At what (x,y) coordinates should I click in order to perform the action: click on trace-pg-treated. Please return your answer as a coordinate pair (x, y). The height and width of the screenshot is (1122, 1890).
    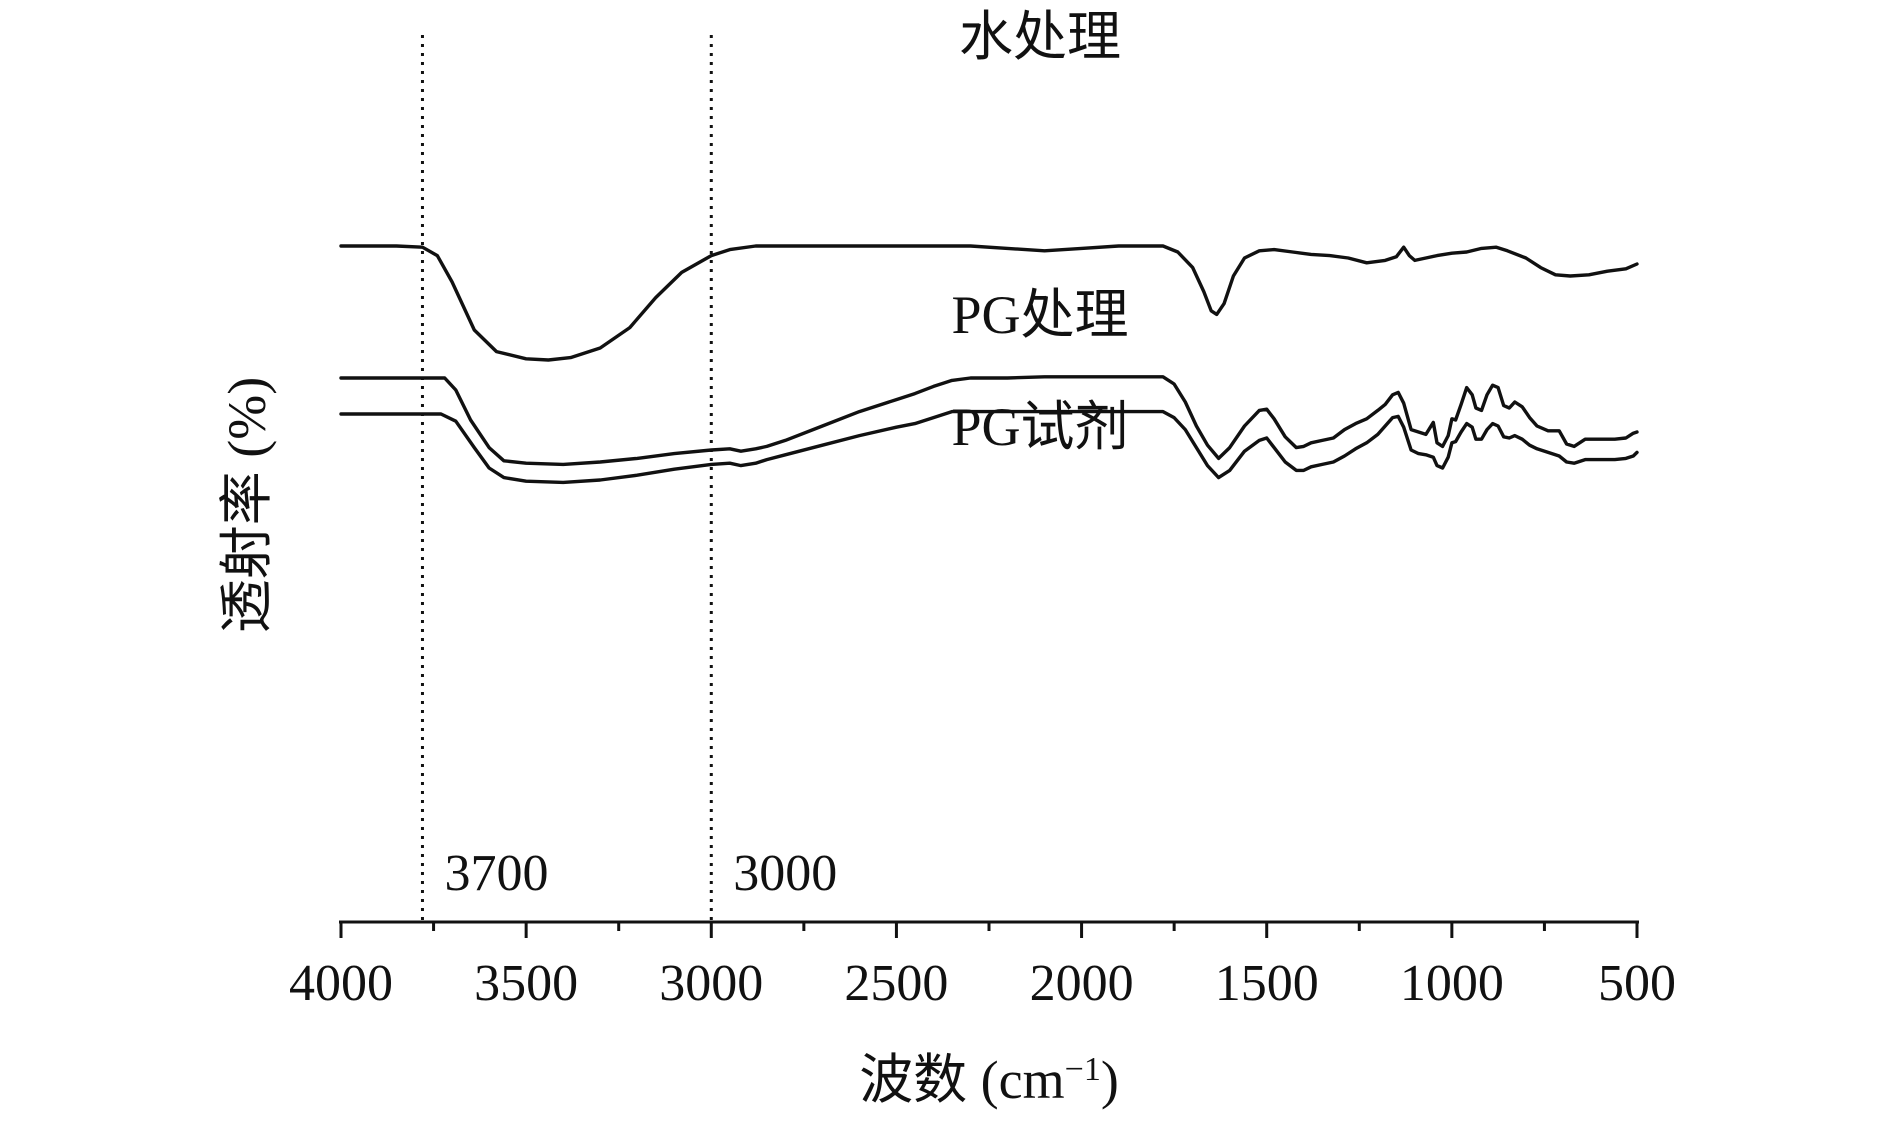
    Looking at the image, I should click on (989, 421).